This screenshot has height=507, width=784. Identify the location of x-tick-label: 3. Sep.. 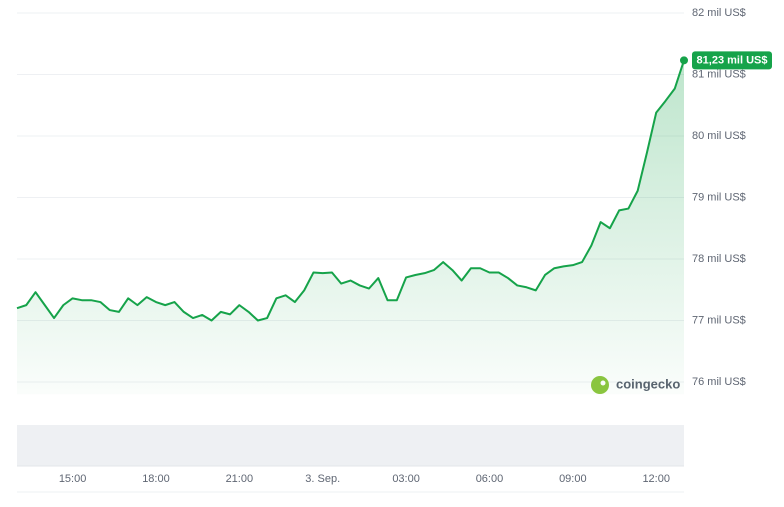
(322, 479).